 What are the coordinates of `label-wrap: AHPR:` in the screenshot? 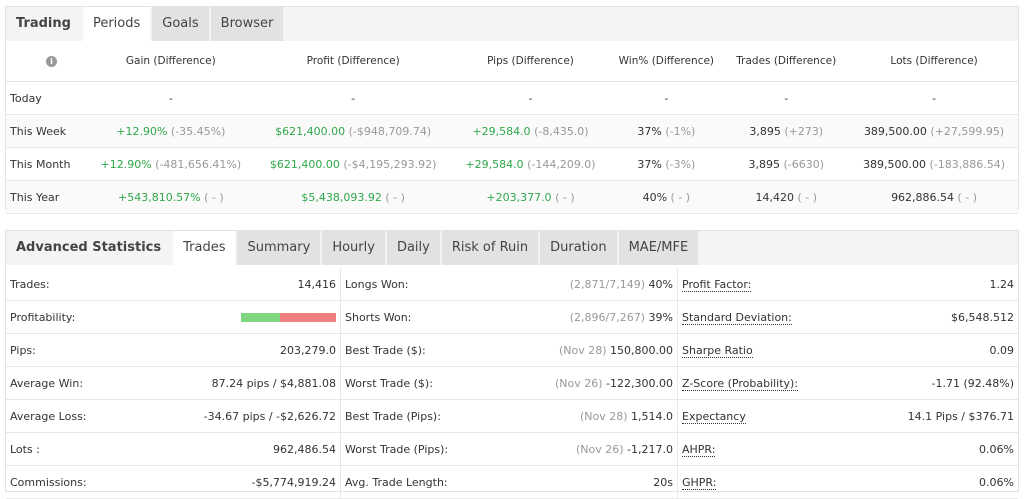 It's located at (699, 449).